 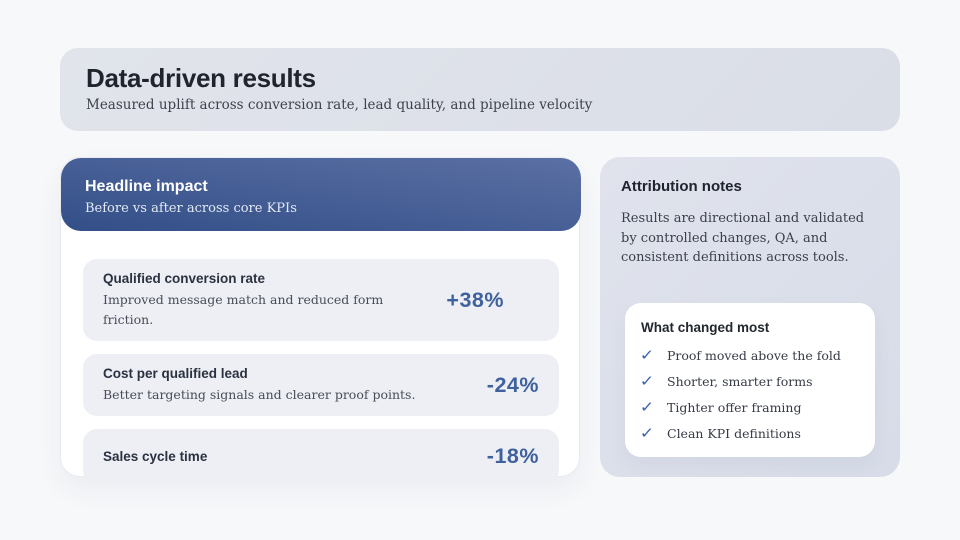 I want to click on kpi-label: Sales cycle time, so click(x=155, y=456).